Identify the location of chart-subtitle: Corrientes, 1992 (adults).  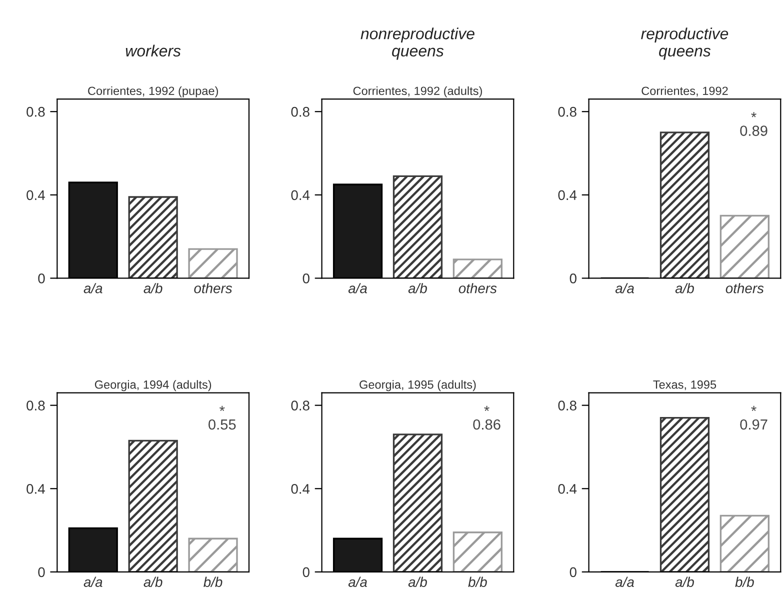
(417, 92).